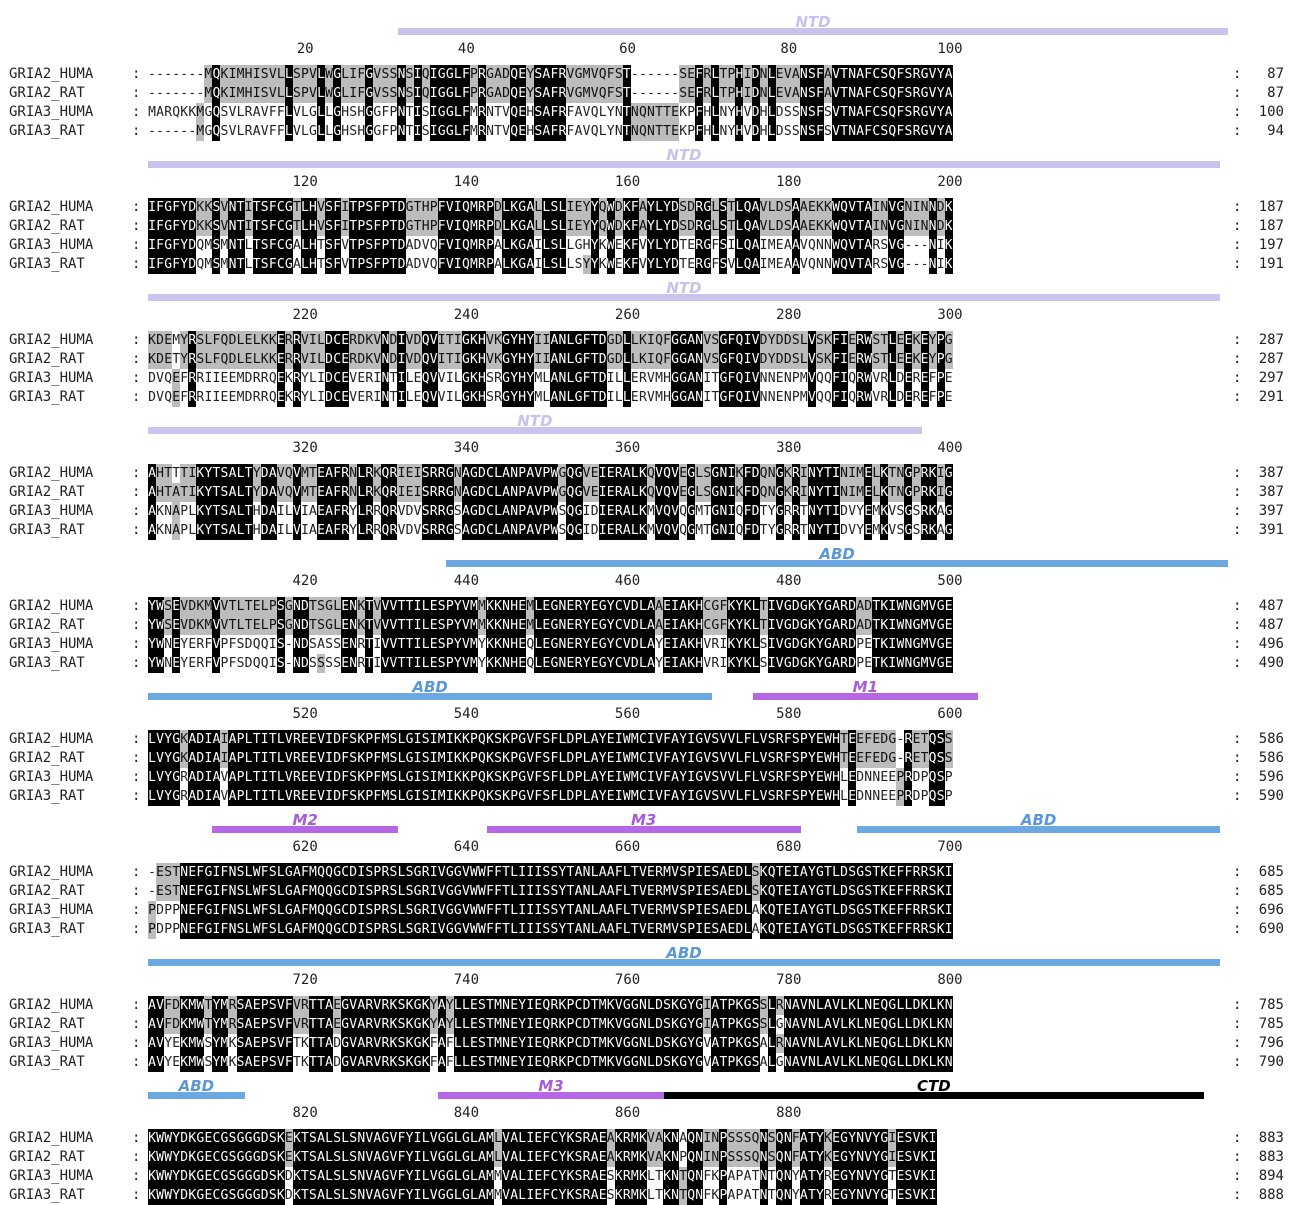  Describe the element at coordinates (627, 980) in the screenshot. I see `ruler-tick-label: 760` at that location.